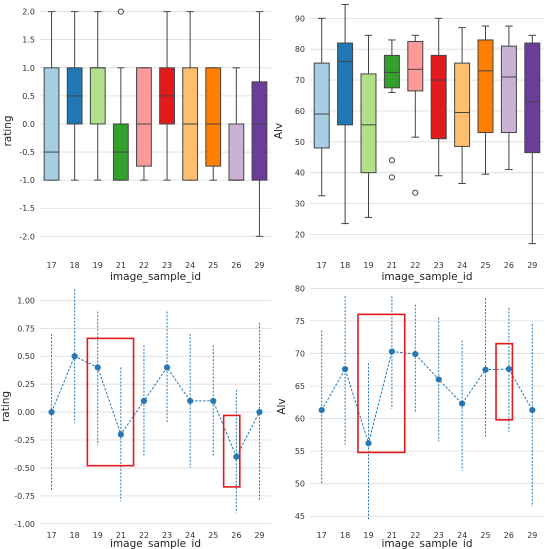 This screenshot has height=549, width=550. I want to click on y-tick-label: 1.00, so click(26, 300).